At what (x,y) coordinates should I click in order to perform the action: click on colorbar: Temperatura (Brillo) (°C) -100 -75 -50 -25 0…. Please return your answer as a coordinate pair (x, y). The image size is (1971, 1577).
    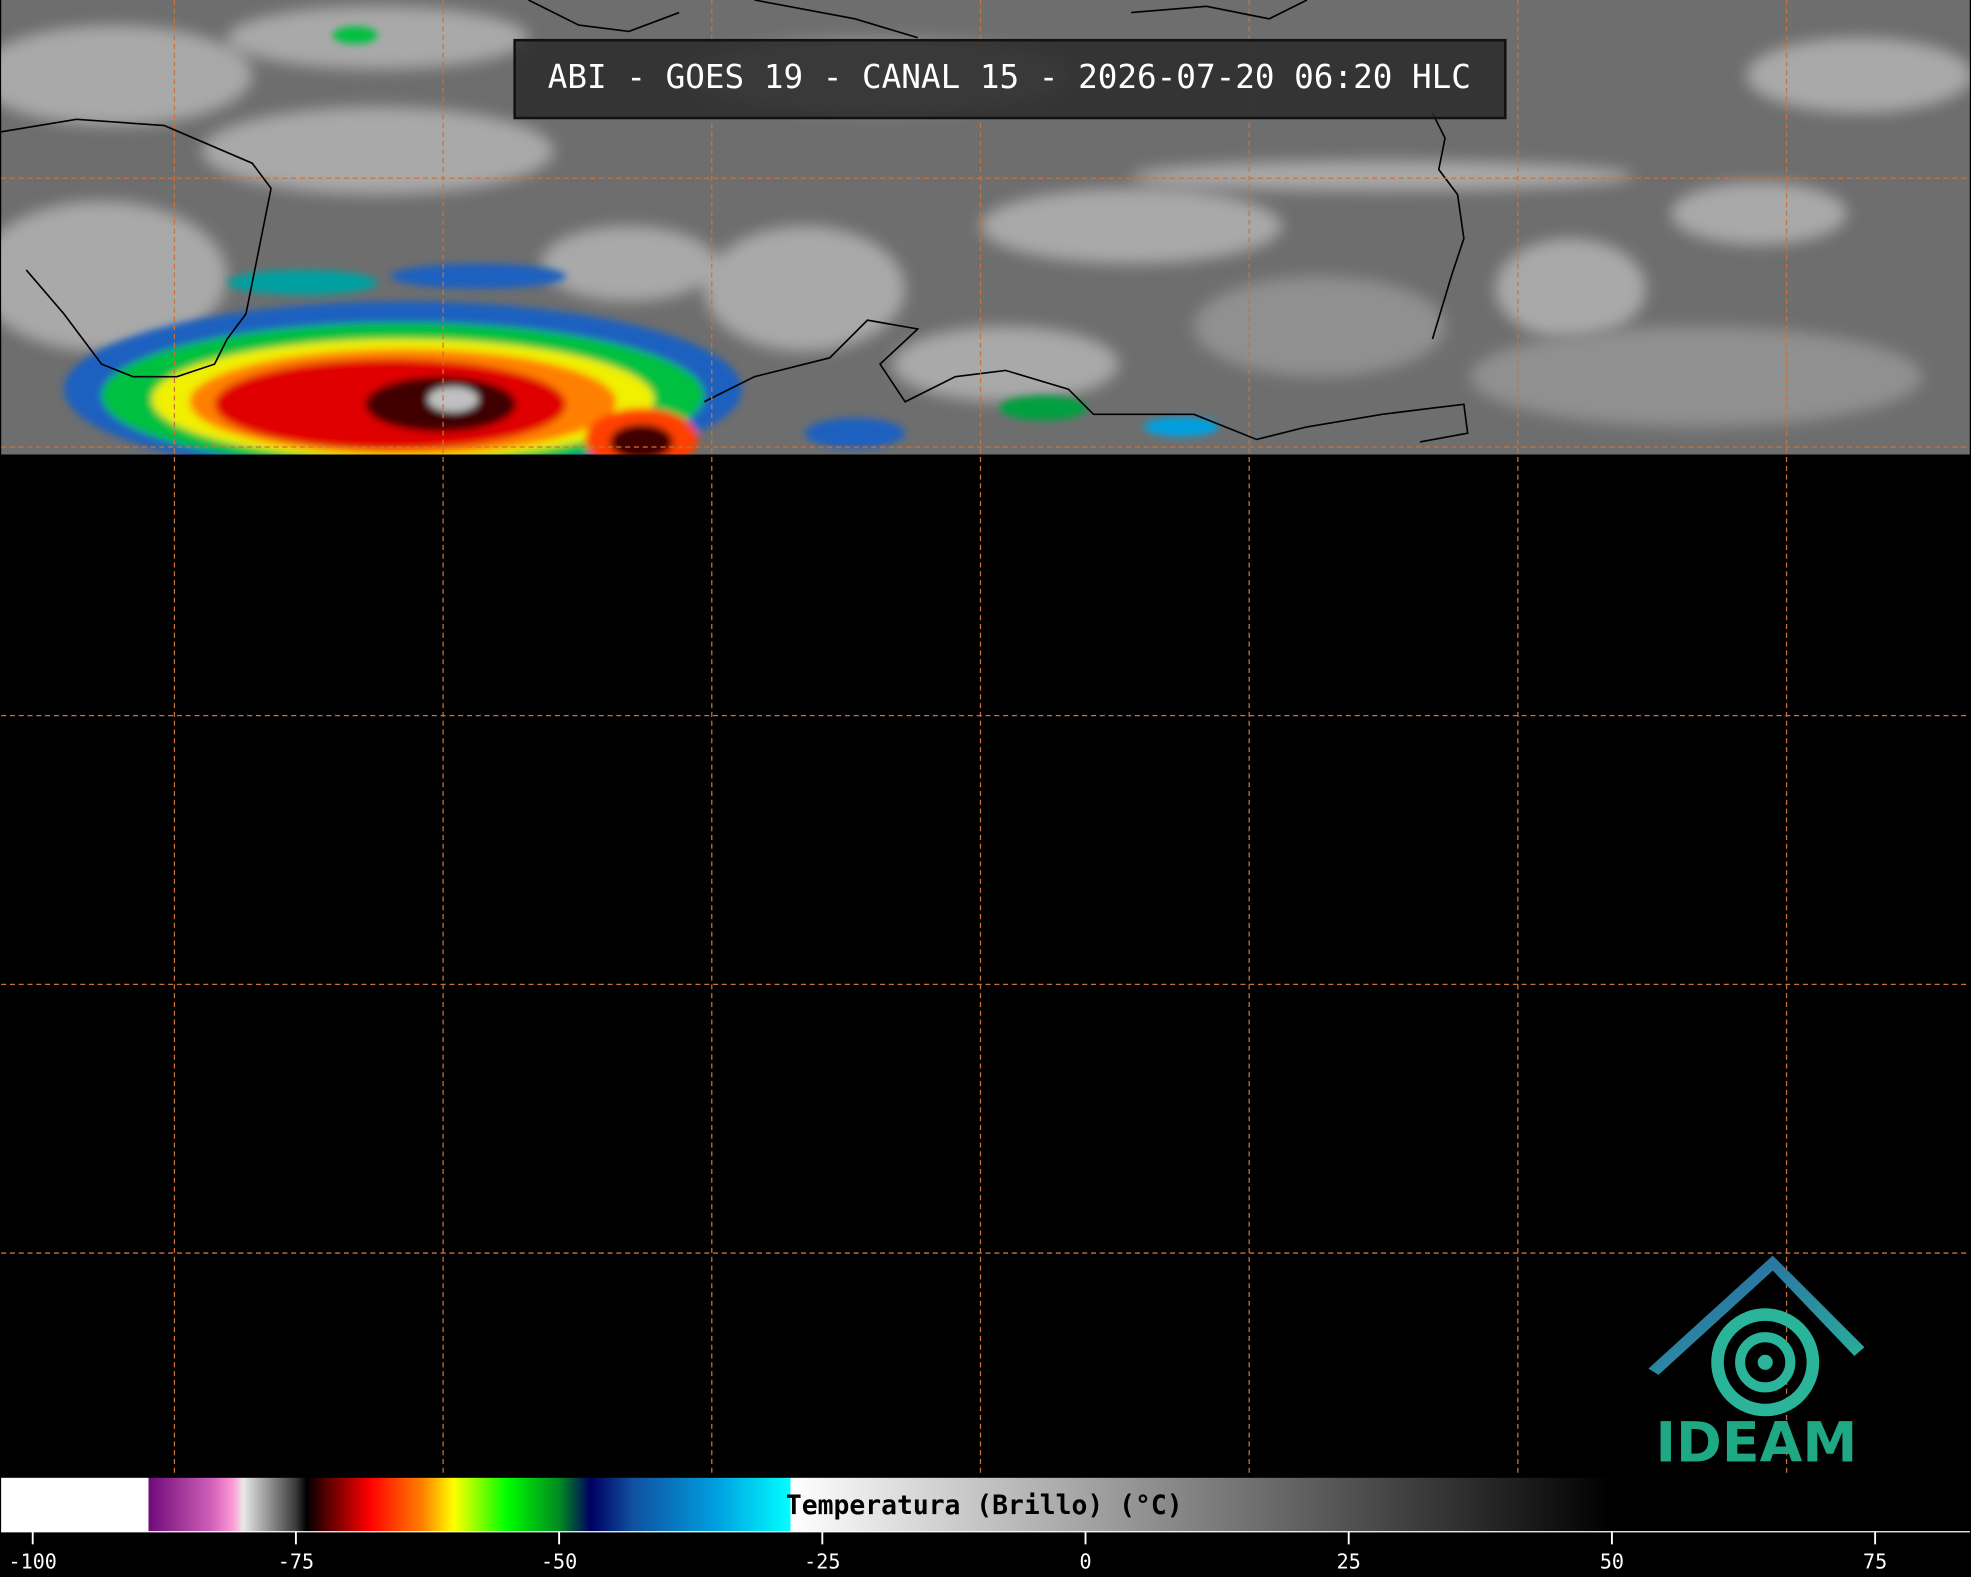
    Looking at the image, I should click on (985, 1525).